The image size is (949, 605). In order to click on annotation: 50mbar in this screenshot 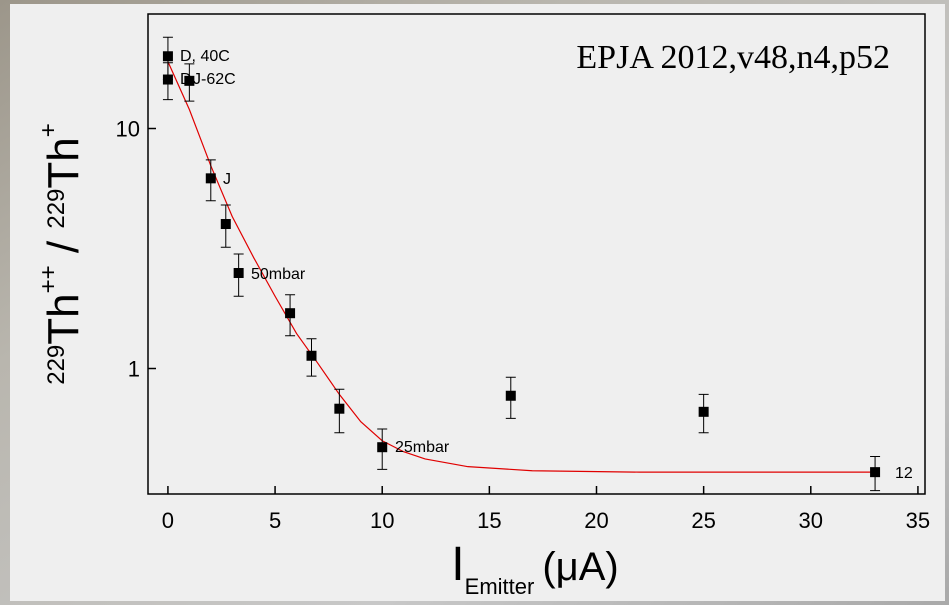, I will do `click(278, 274)`.